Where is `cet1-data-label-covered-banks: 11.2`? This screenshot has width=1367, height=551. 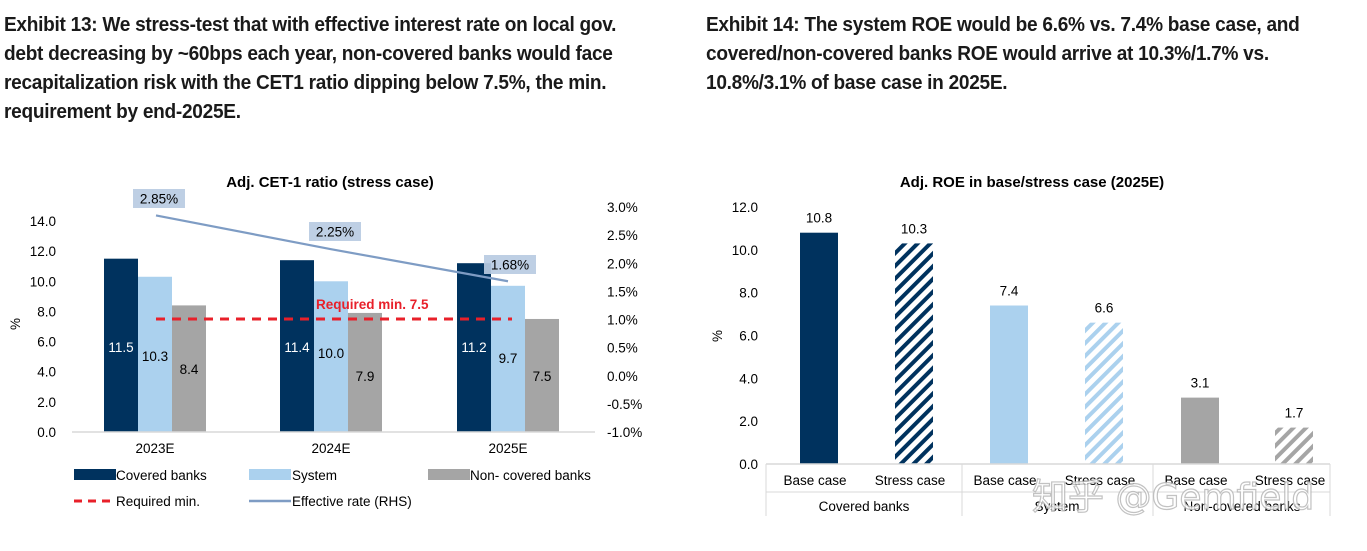 cet1-data-label-covered-banks: 11.2 is located at coordinates (473, 347).